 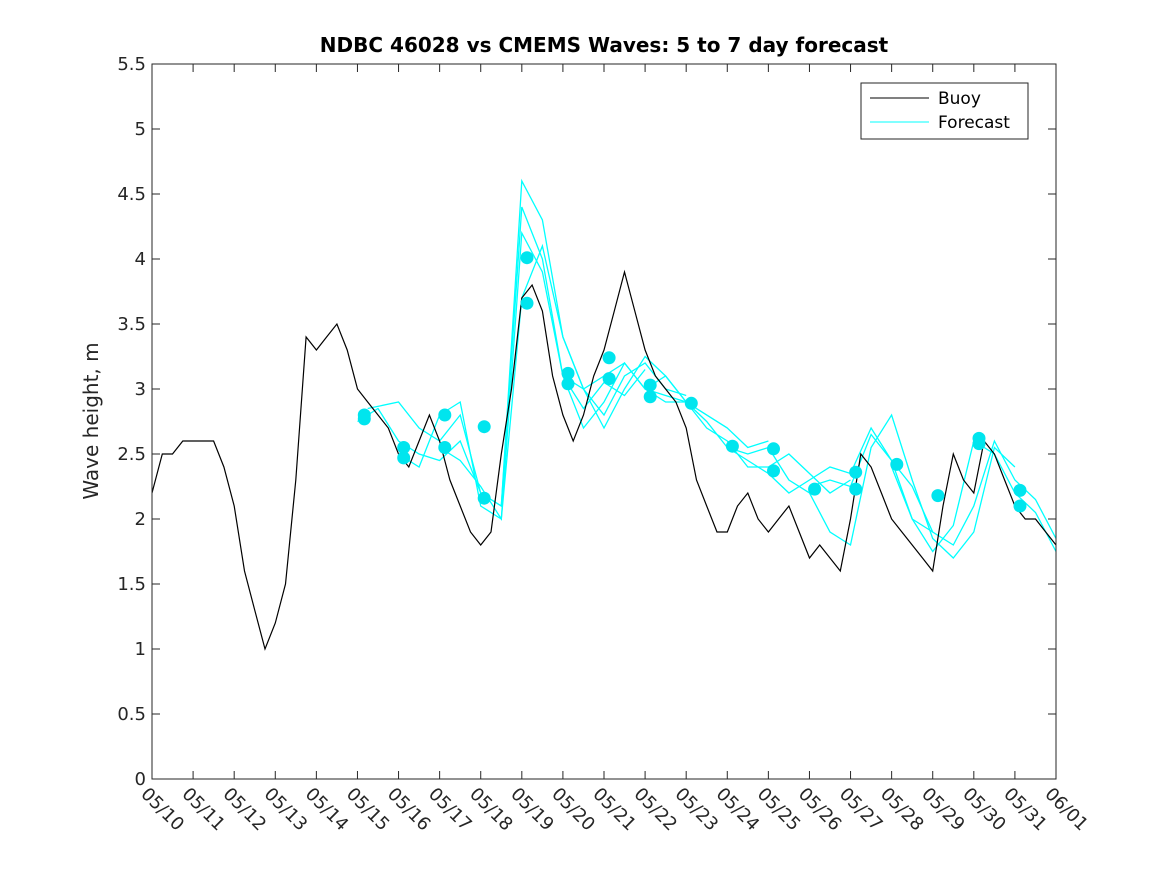 I want to click on legend-buoy-label: Buoy, so click(x=959, y=99).